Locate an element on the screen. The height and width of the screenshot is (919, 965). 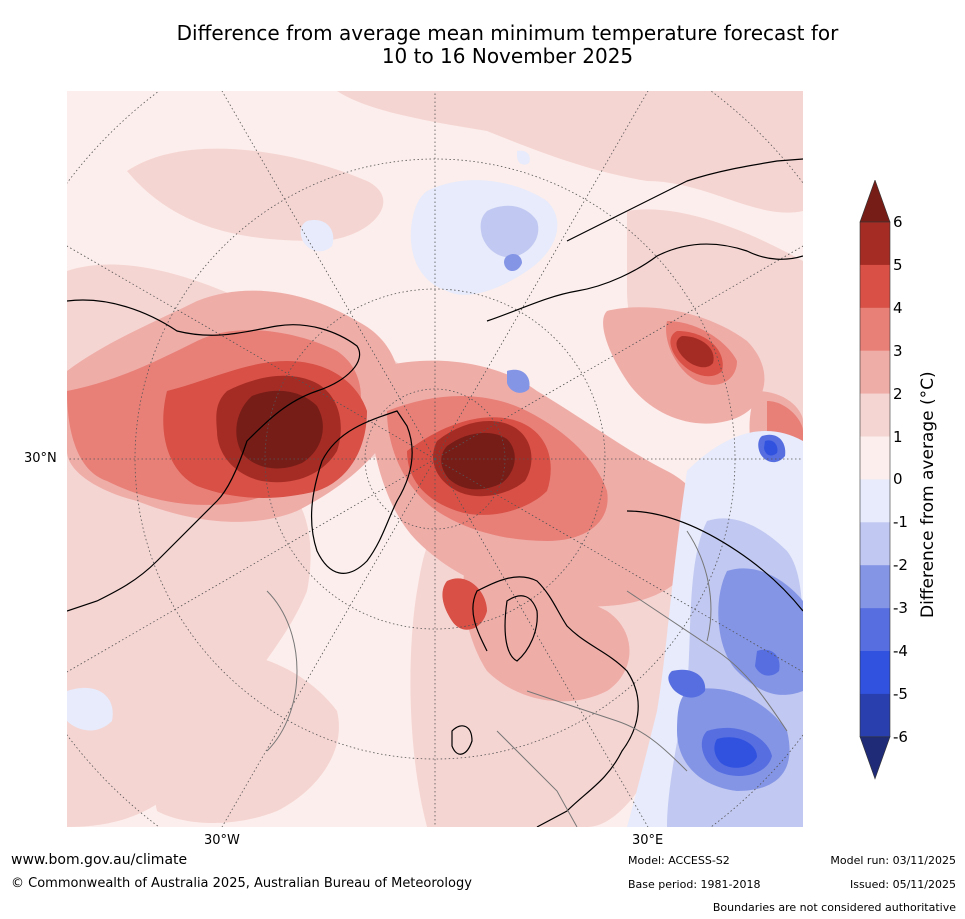
colorbar-tick-label: 3 is located at coordinates (898, 350).